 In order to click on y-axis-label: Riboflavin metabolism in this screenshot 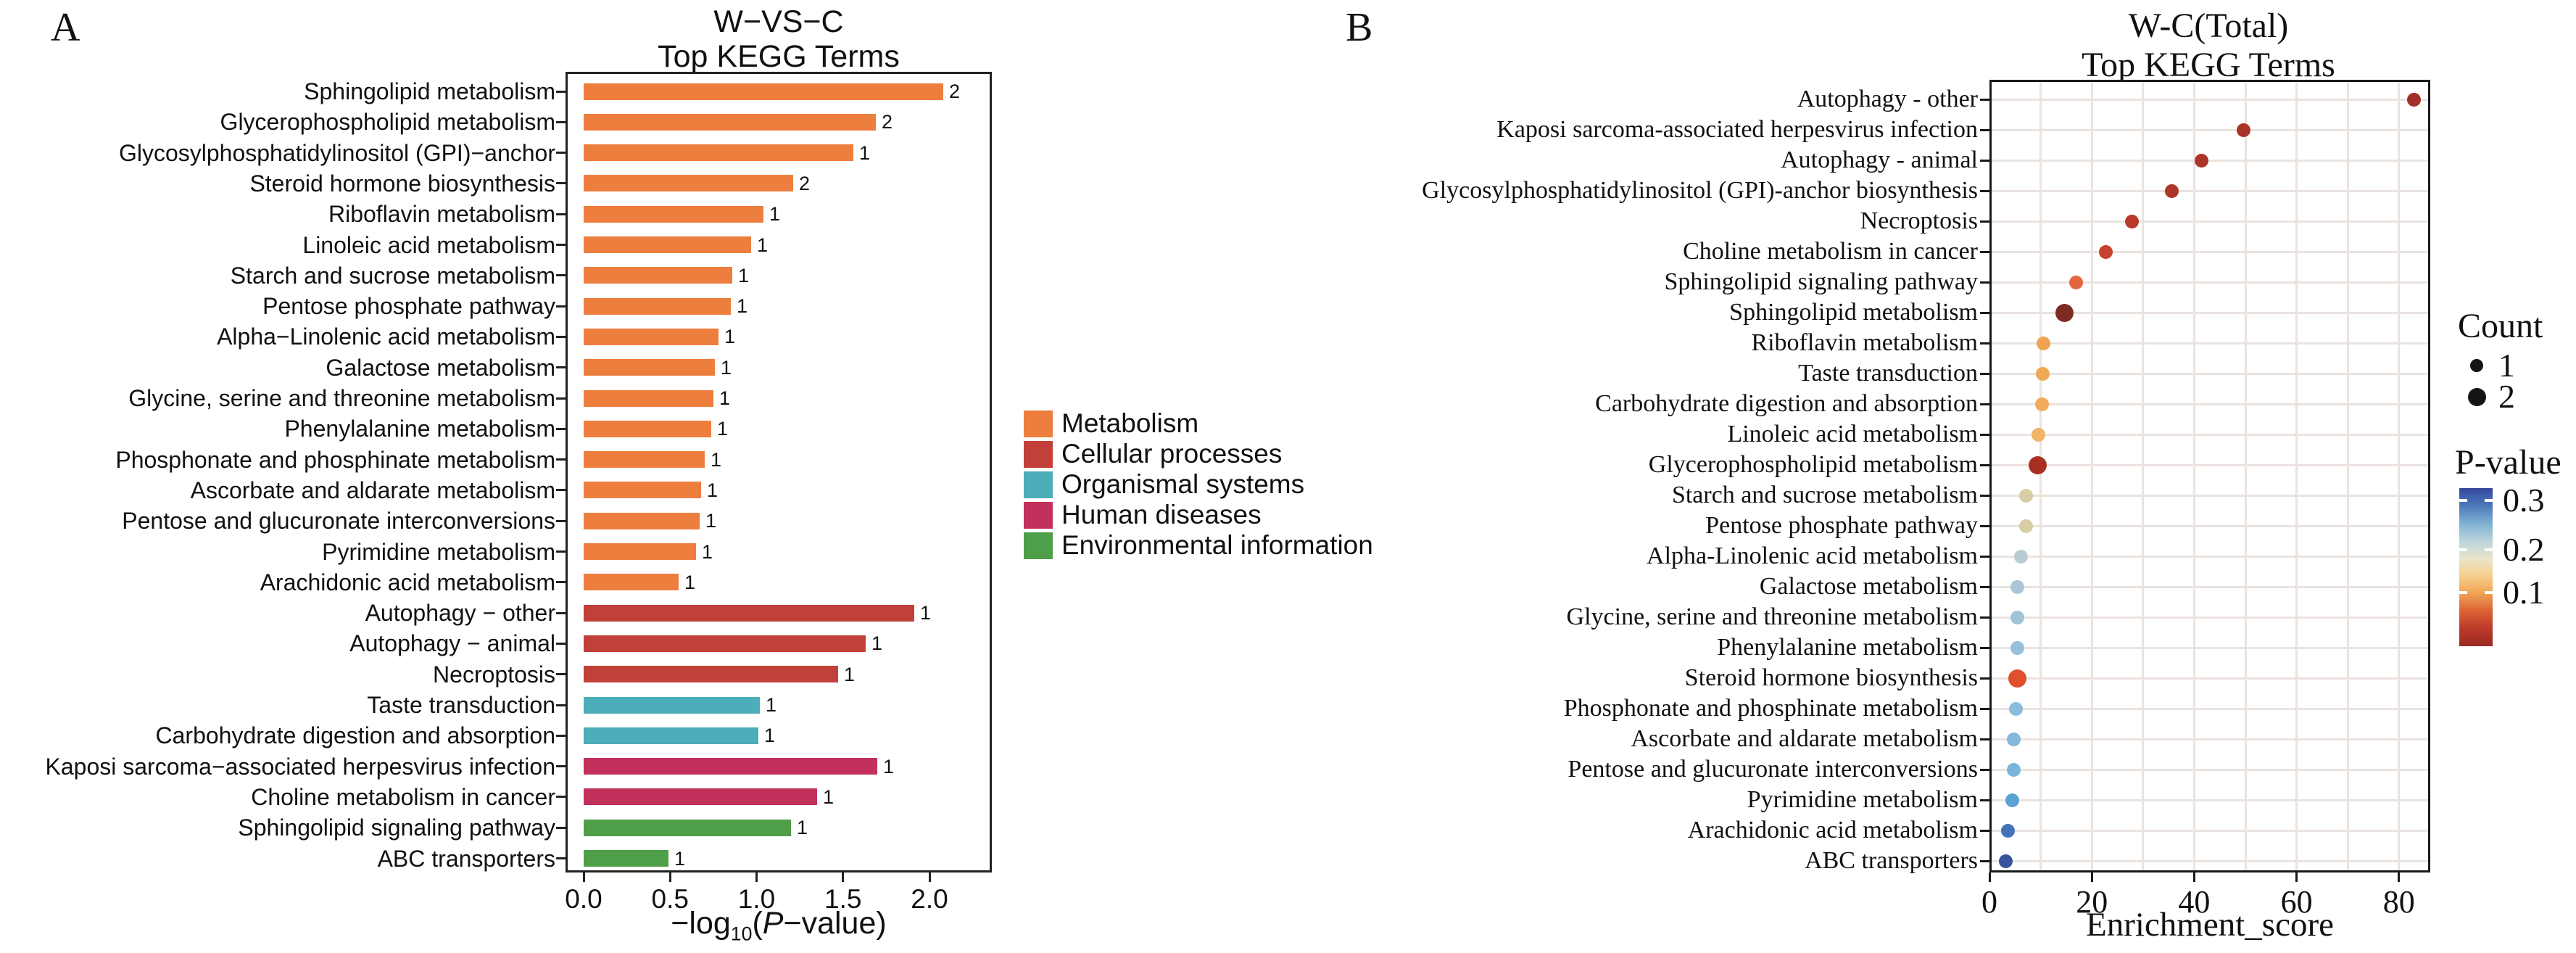, I will do `click(442, 215)`.